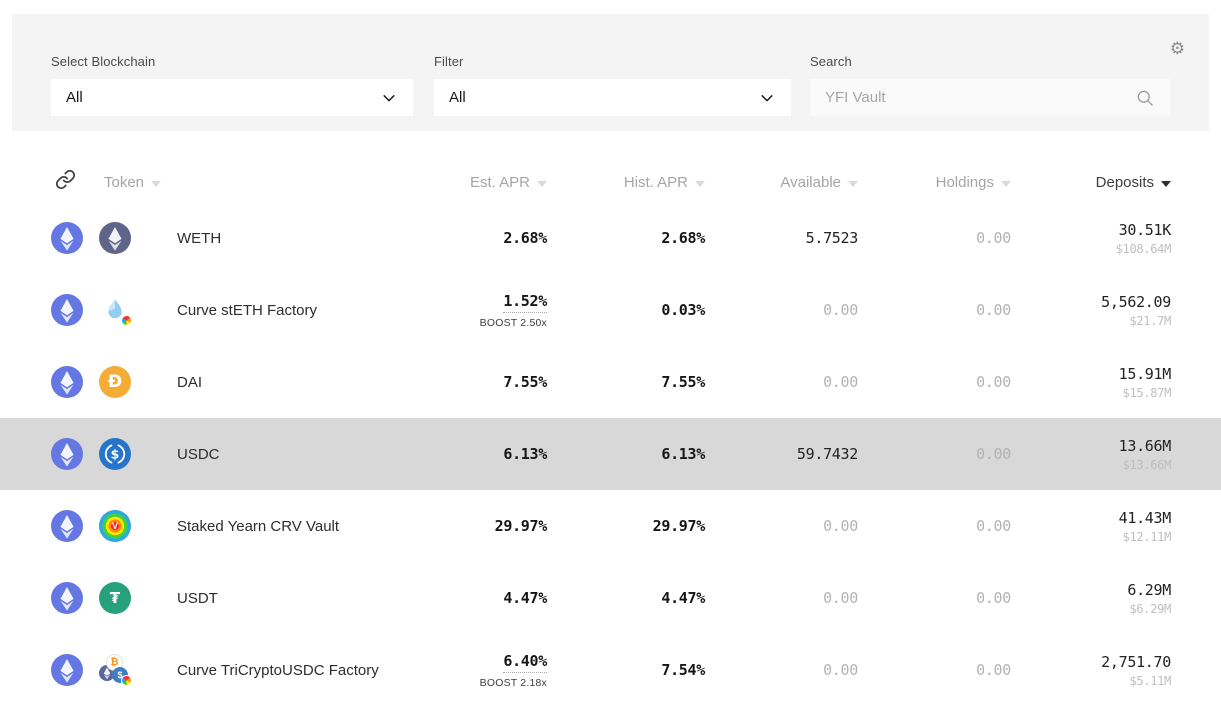 This screenshot has height=703, width=1221. What do you see at coordinates (1091, 182) in the screenshot?
I see `column-header-deposits: Deposits` at bounding box center [1091, 182].